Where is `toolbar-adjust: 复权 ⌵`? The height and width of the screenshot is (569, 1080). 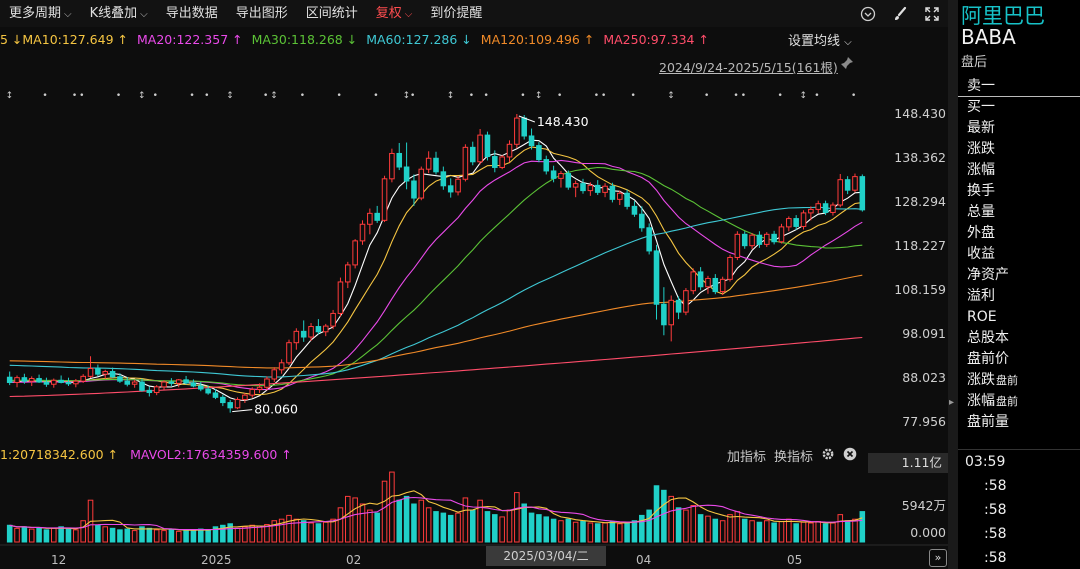
toolbar-adjust: 复权 ⌵ is located at coordinates (394, 13).